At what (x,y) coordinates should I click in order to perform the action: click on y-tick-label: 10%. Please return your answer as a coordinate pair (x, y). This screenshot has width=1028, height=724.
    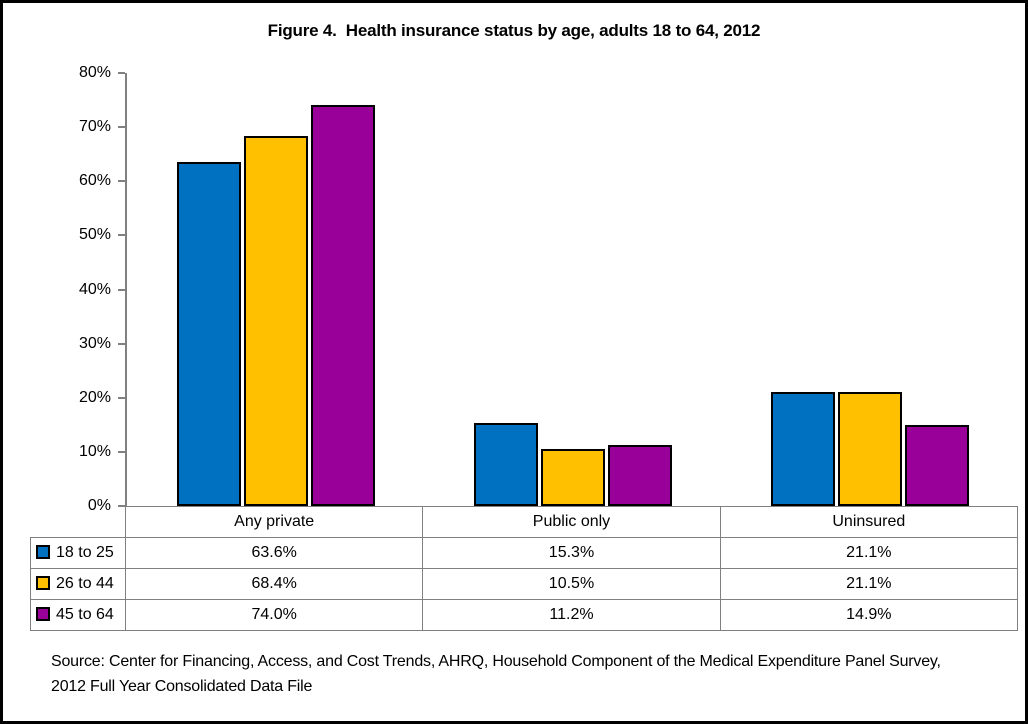
    Looking at the image, I should click on (94, 451).